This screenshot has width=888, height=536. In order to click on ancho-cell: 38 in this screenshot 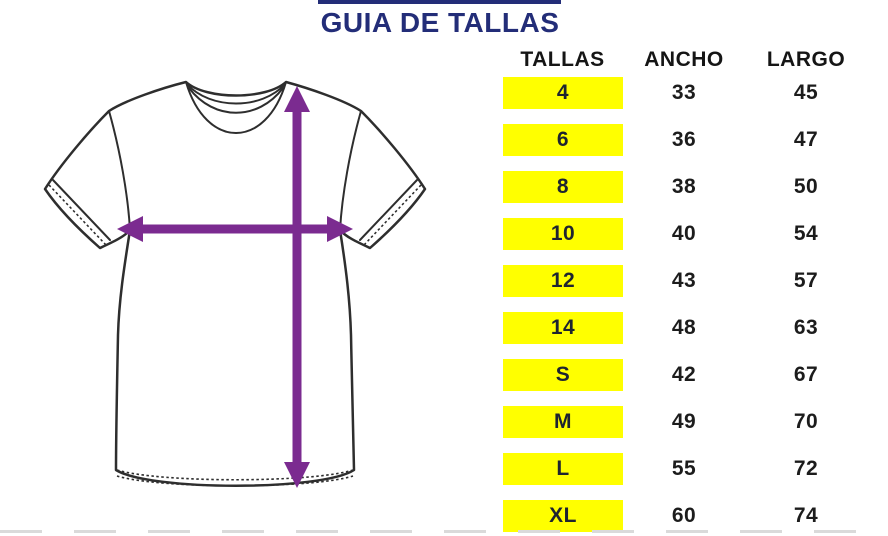, I will do `click(684, 186)`.